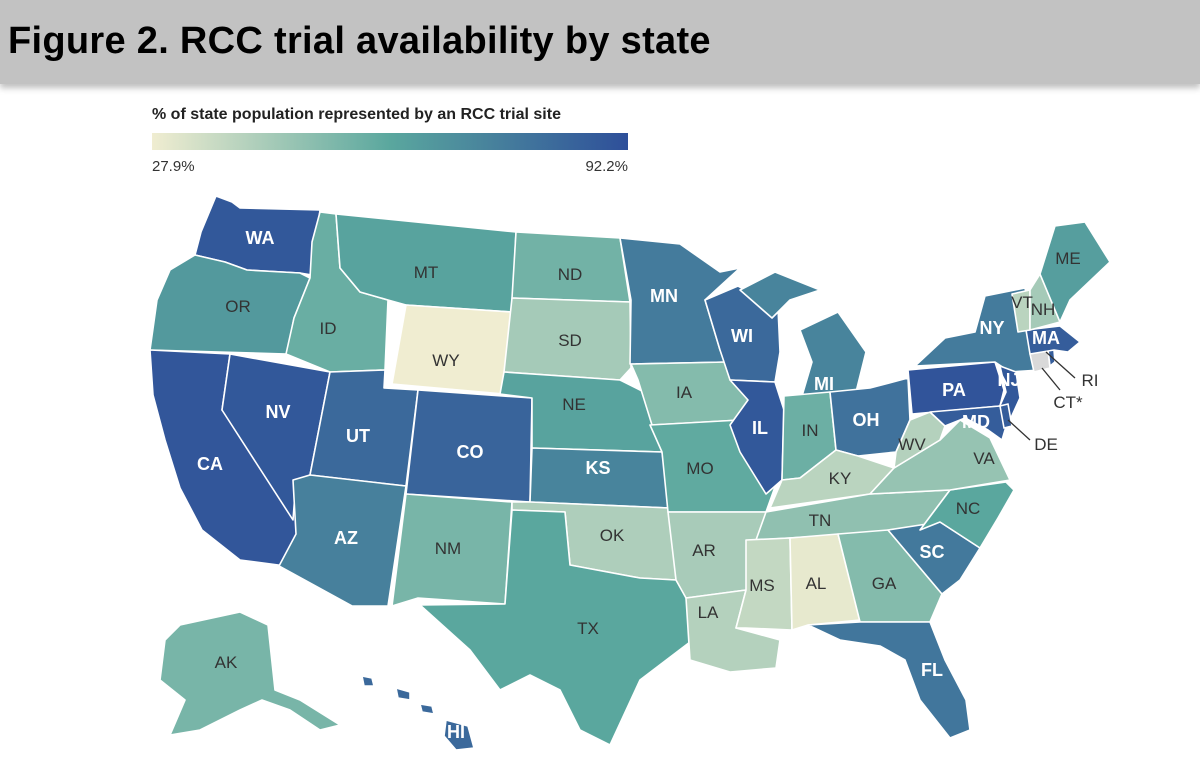  I want to click on state-label-vt: VT, so click(1022, 302).